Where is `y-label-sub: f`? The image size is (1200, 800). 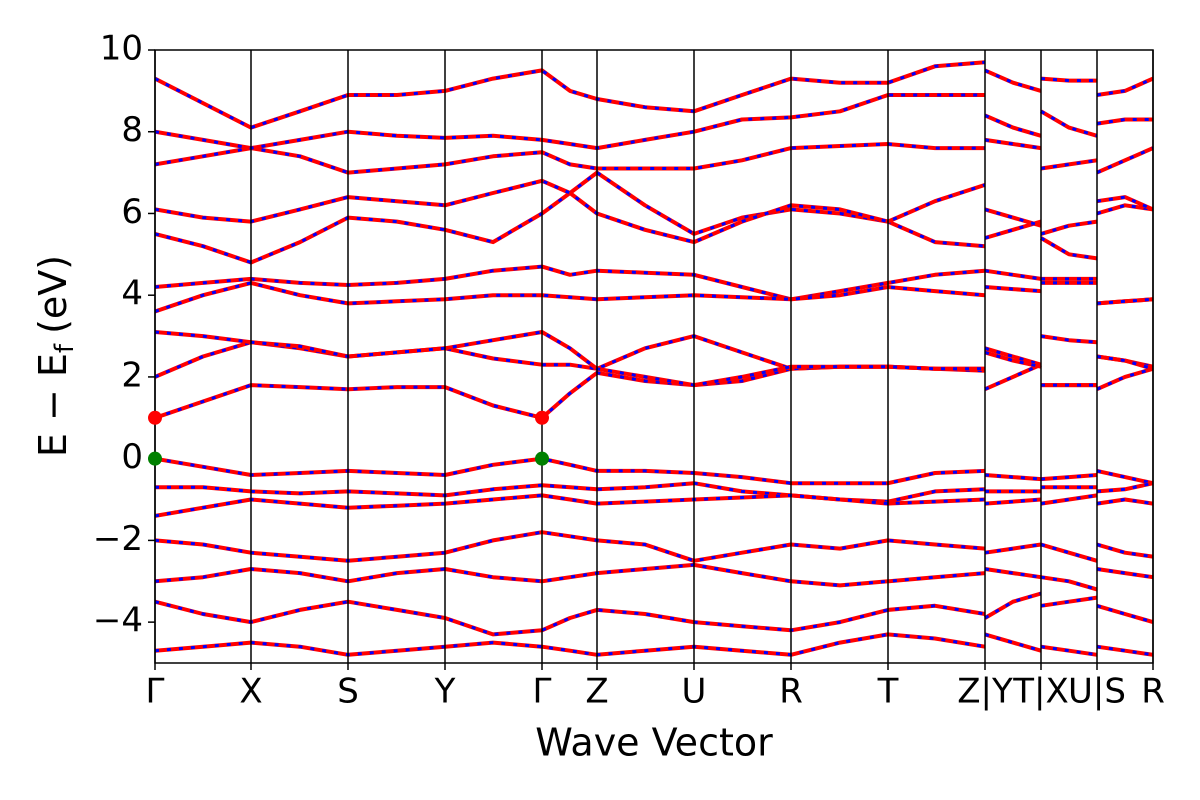
y-label-sub: f is located at coordinates (65, 348).